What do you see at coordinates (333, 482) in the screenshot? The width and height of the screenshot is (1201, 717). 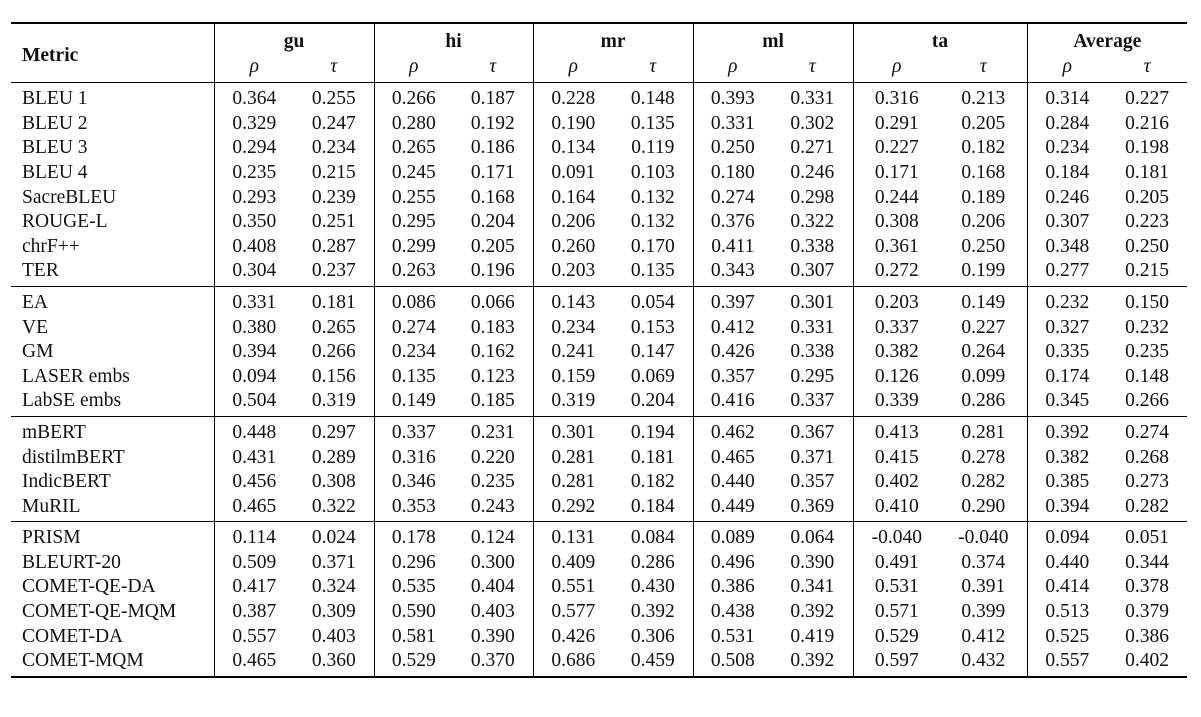 I see `tau-value: 0.308` at bounding box center [333, 482].